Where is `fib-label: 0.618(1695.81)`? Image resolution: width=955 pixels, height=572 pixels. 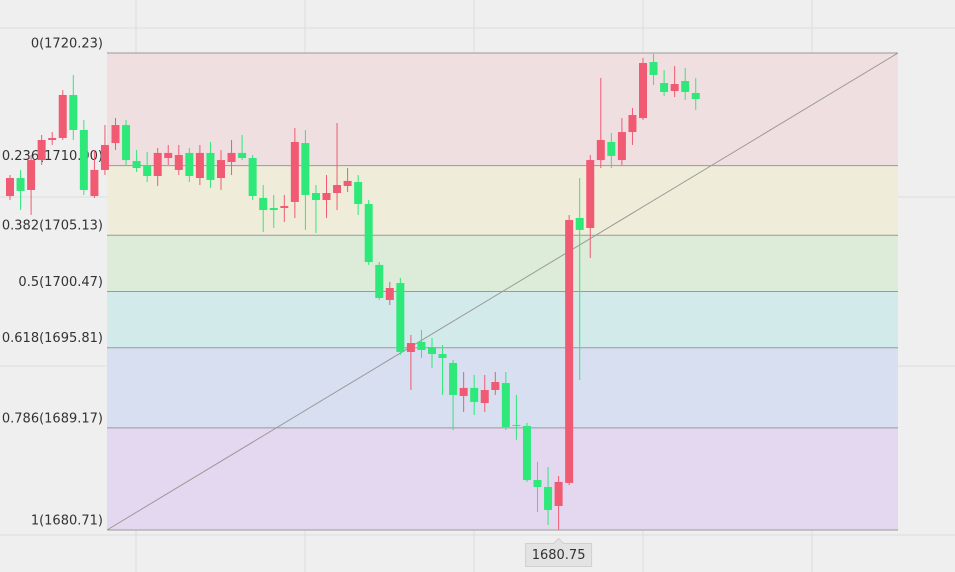
fib-label: 0.618(1695.81) is located at coordinates (52, 338).